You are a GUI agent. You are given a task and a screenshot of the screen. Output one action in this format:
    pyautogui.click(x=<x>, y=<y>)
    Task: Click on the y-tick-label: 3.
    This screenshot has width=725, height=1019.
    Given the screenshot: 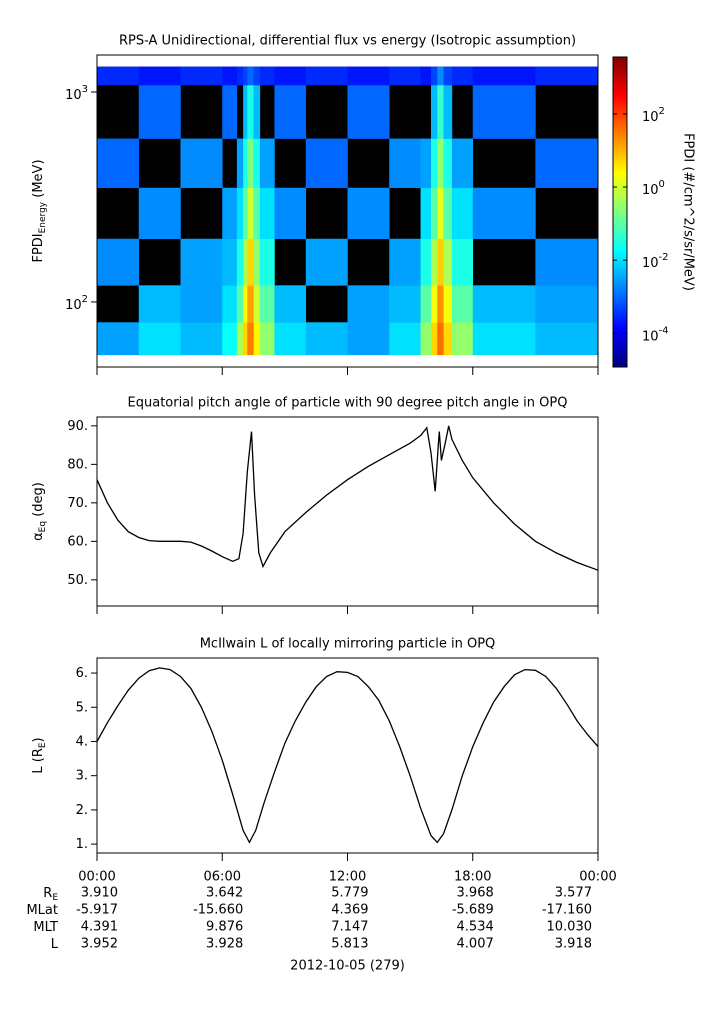 What is the action you would take?
    pyautogui.click(x=82, y=775)
    